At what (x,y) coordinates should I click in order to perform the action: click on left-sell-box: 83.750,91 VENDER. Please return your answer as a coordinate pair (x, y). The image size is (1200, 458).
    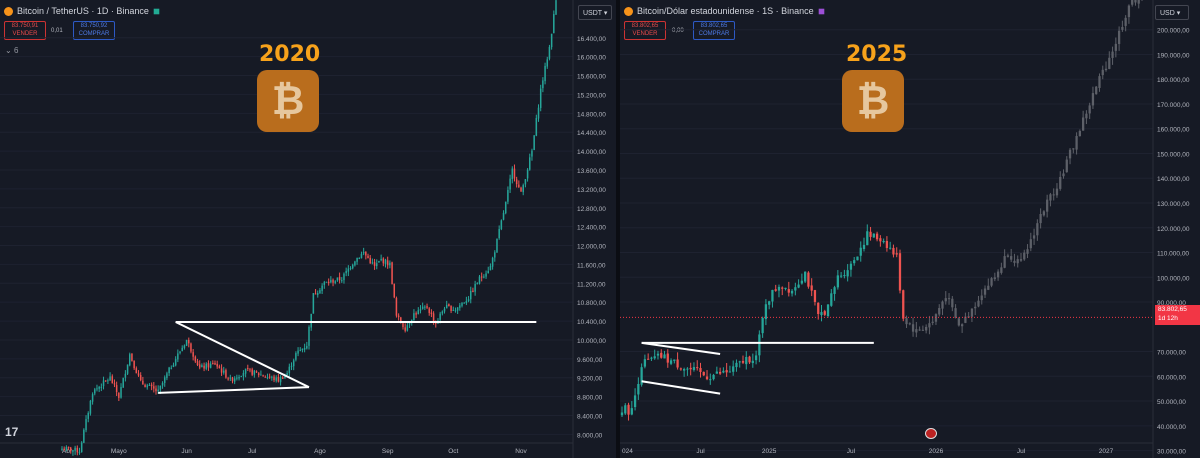
    Looking at the image, I should click on (25, 30).